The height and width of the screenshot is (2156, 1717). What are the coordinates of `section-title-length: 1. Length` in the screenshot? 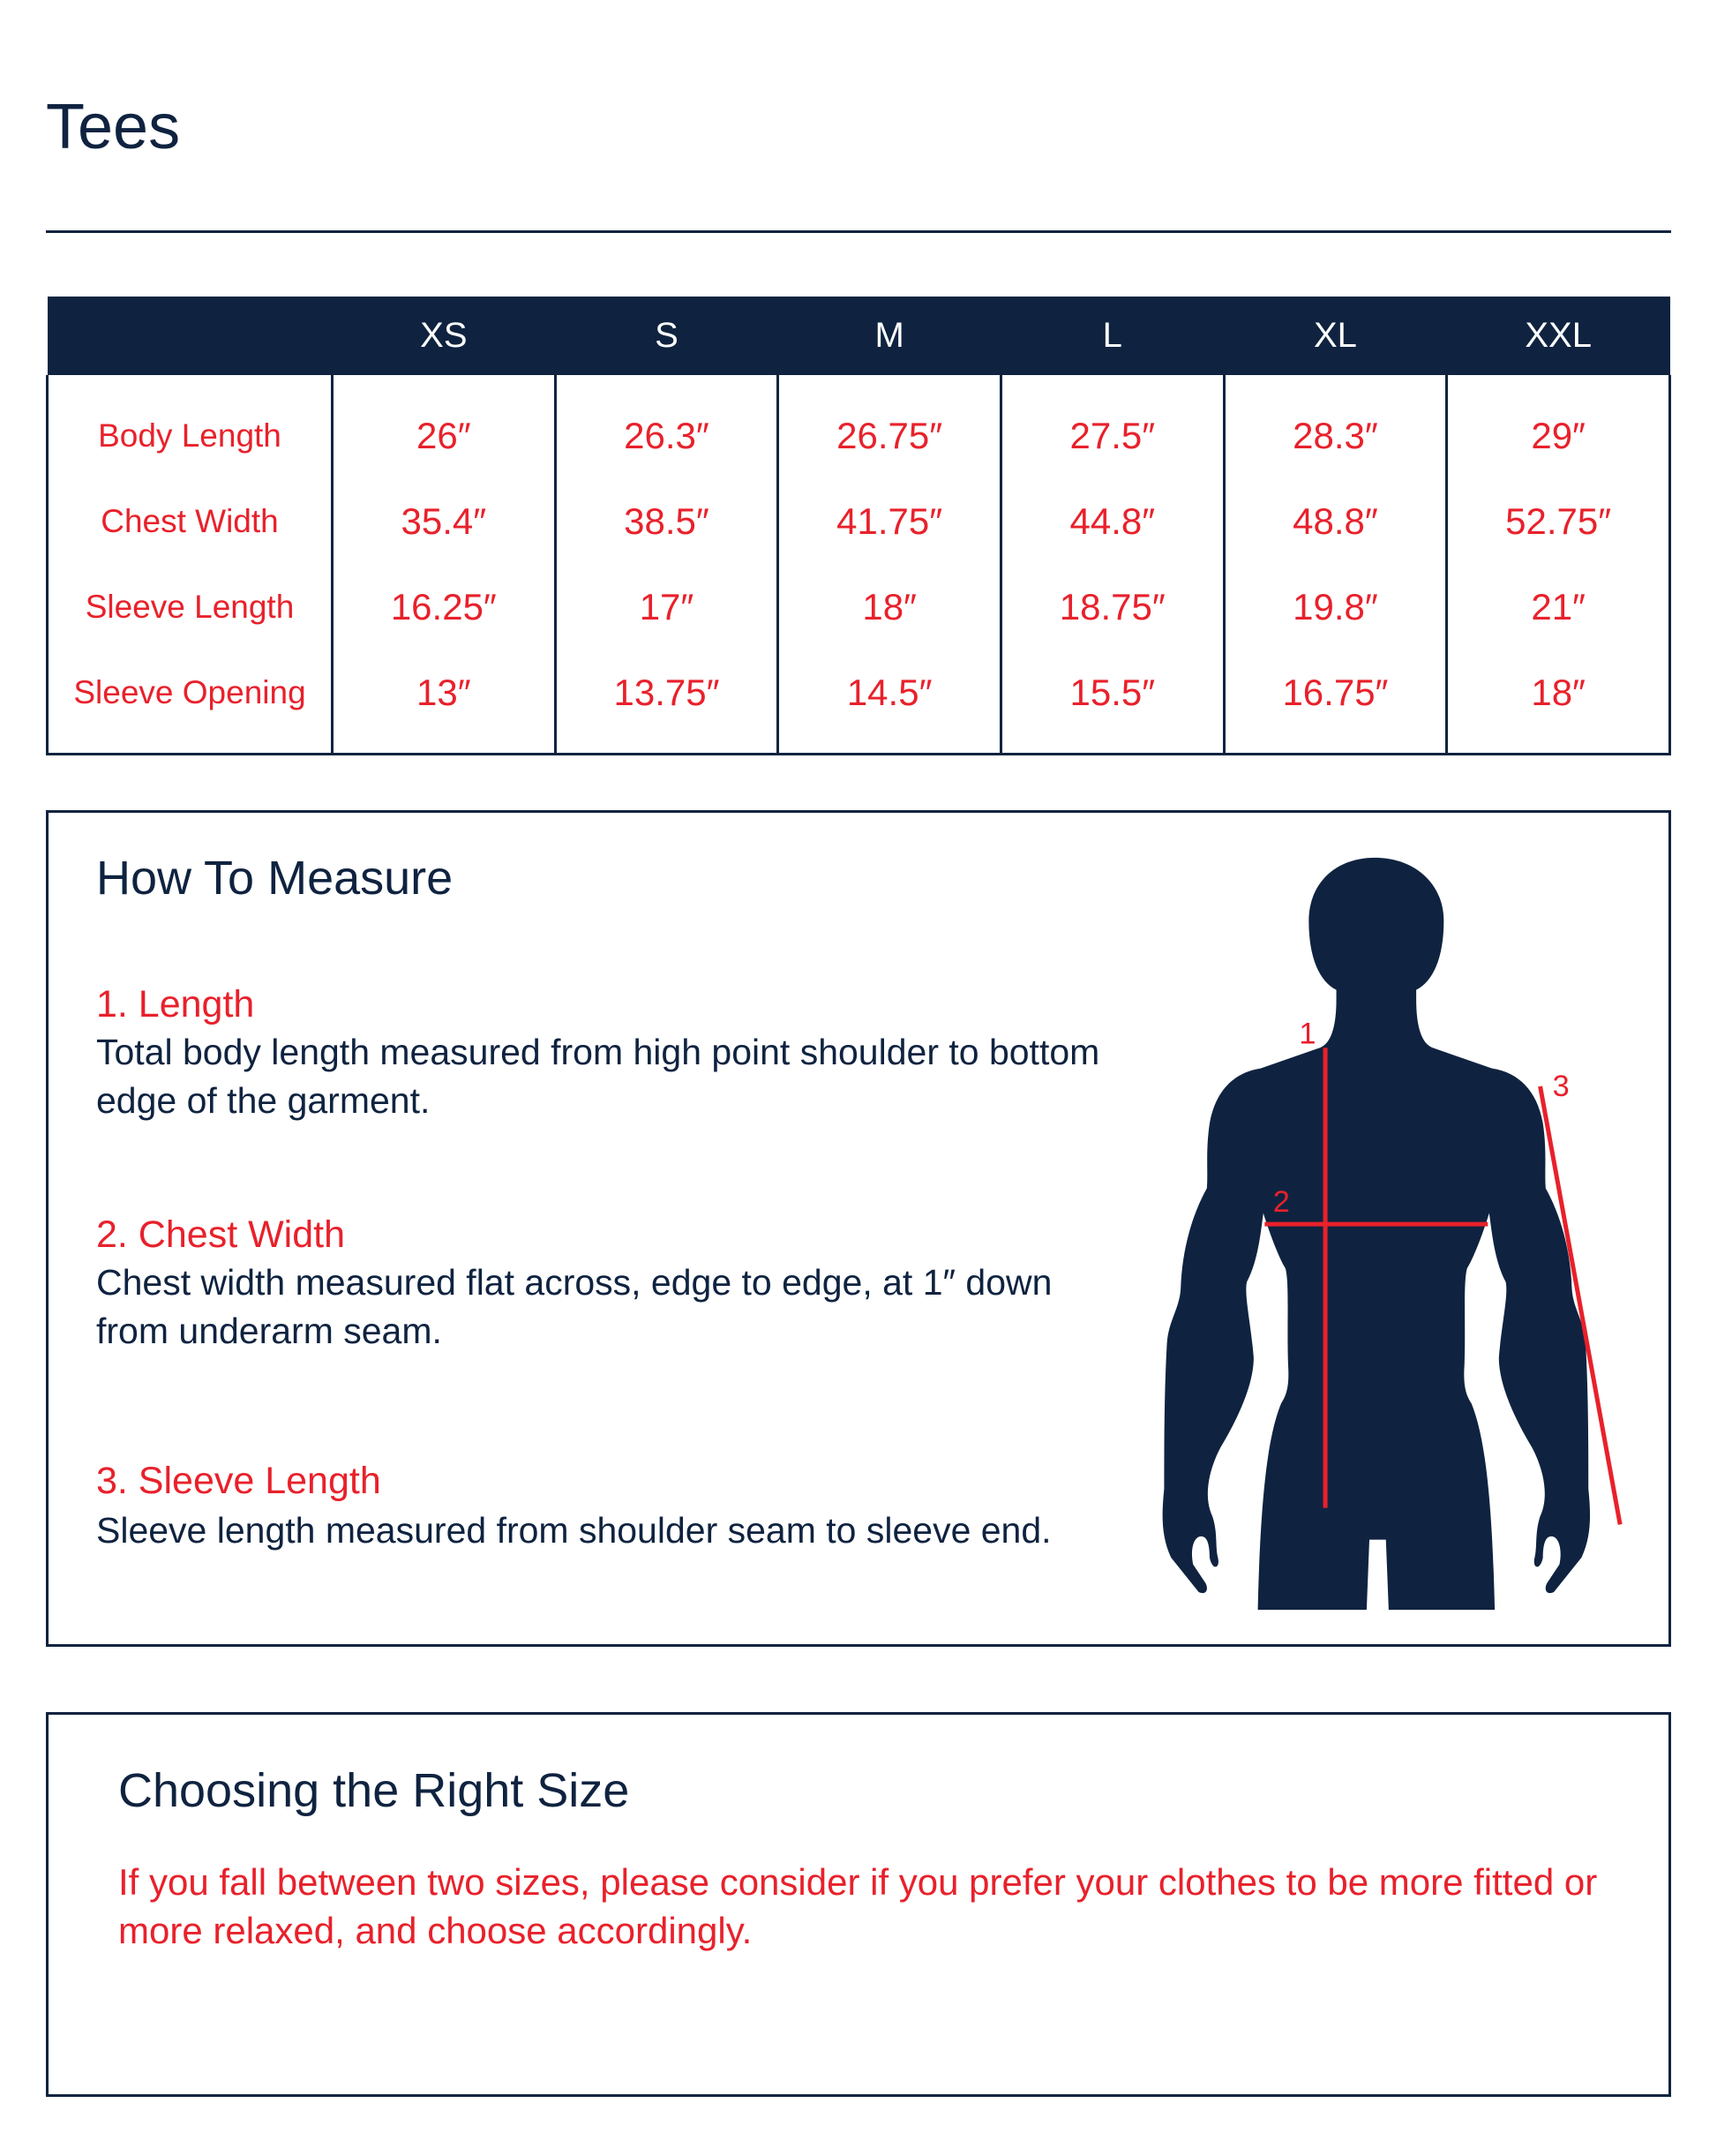 It's located at (175, 1004).